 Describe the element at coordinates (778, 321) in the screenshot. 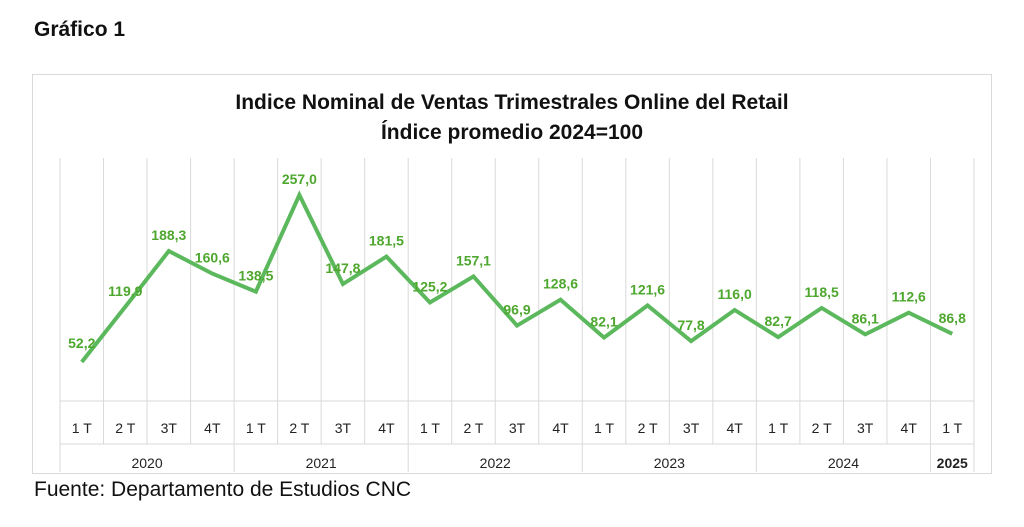

I see `data-label: 82,7` at that location.